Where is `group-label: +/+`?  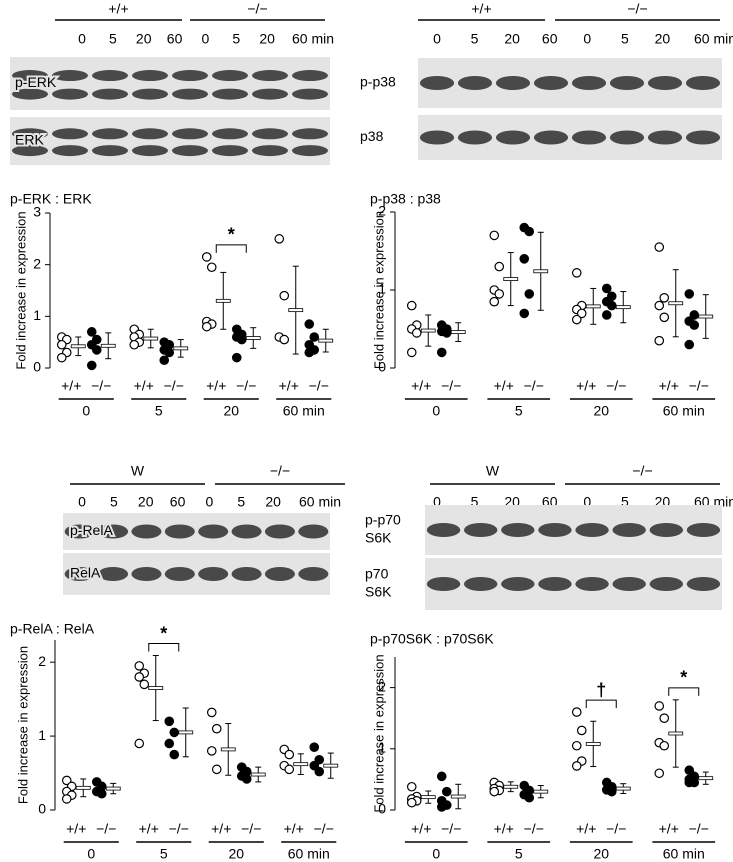 group-label: +/+ is located at coordinates (481, 9).